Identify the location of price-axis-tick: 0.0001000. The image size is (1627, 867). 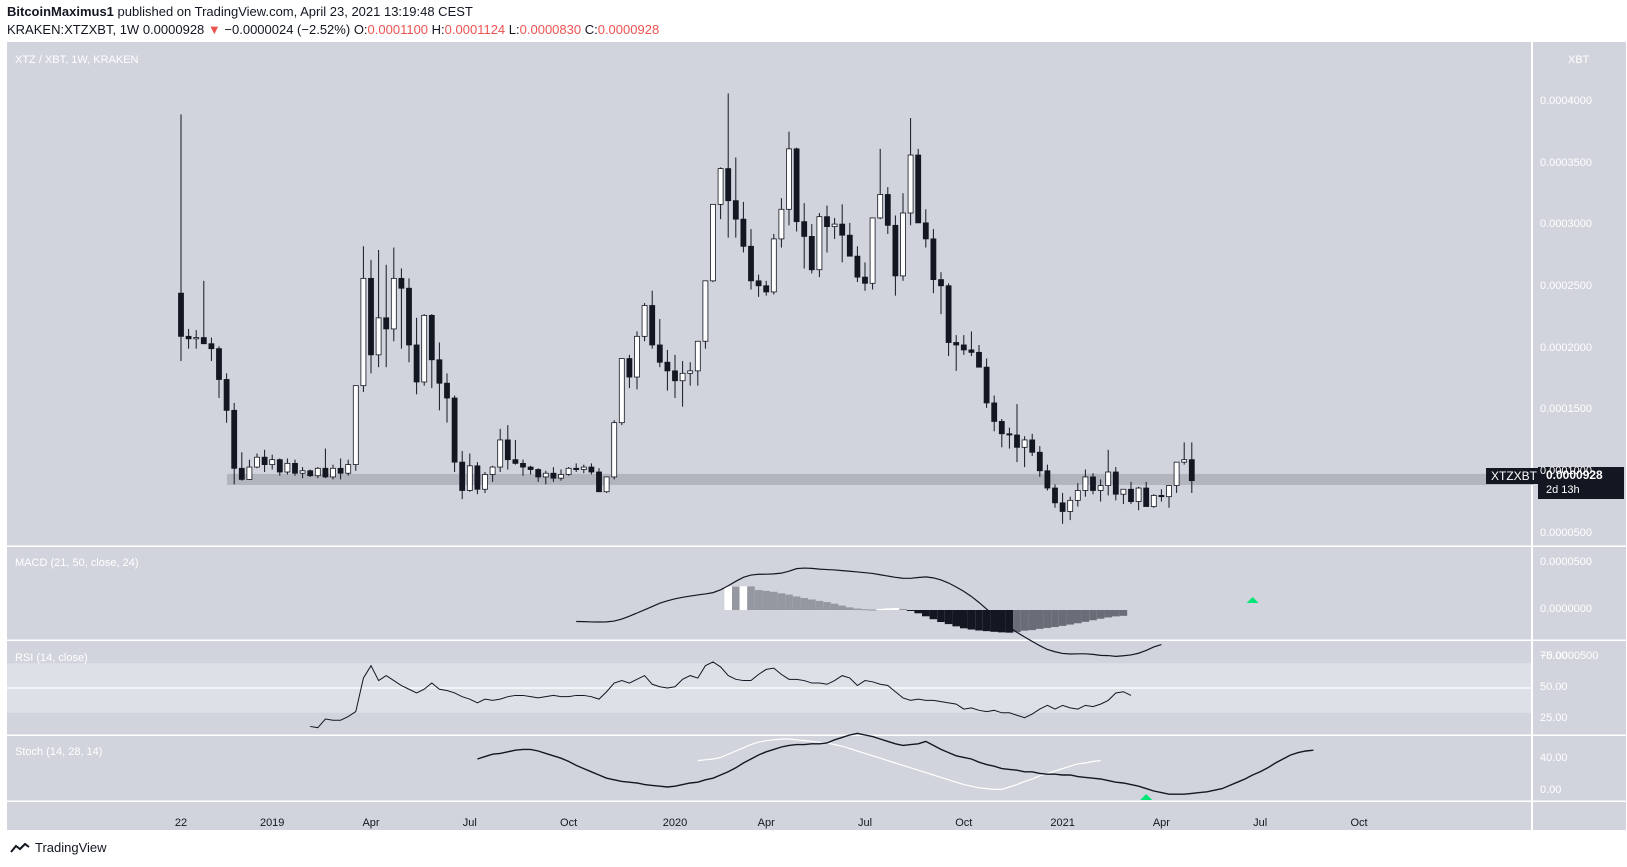
(1566, 470).